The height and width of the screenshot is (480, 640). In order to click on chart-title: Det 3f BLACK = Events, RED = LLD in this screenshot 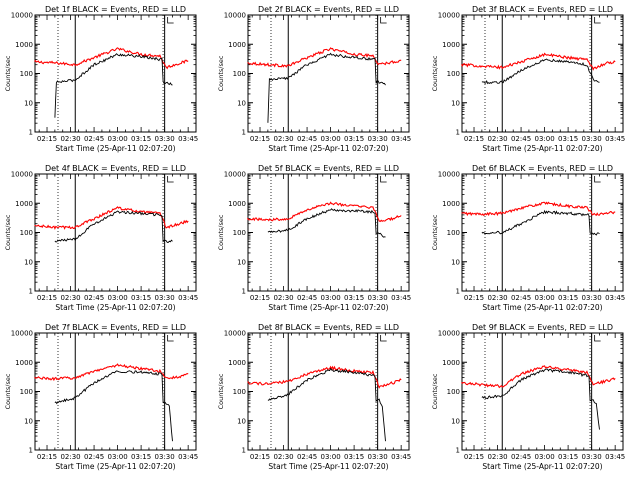, I will do `click(542, 9)`.